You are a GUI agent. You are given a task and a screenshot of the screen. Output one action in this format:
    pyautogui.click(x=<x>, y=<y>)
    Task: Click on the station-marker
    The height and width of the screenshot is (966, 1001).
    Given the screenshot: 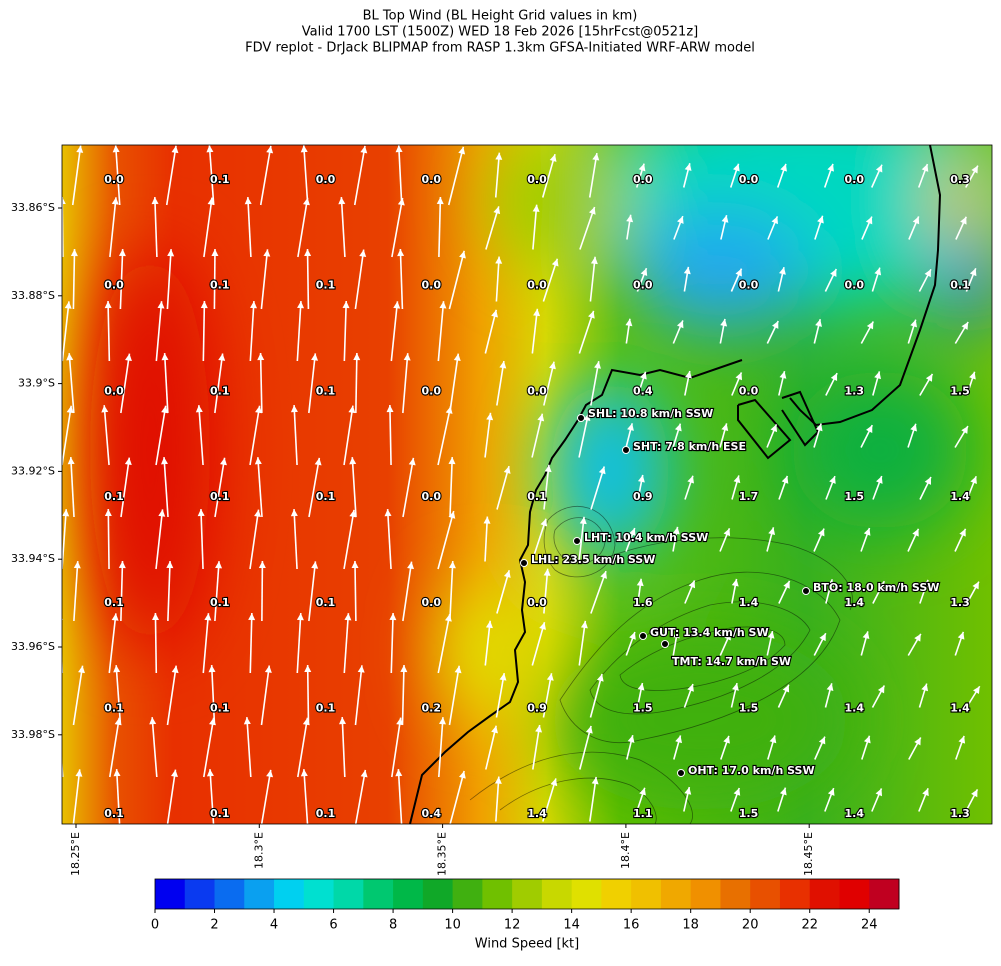 What is the action you would take?
    pyautogui.click(x=524, y=563)
    